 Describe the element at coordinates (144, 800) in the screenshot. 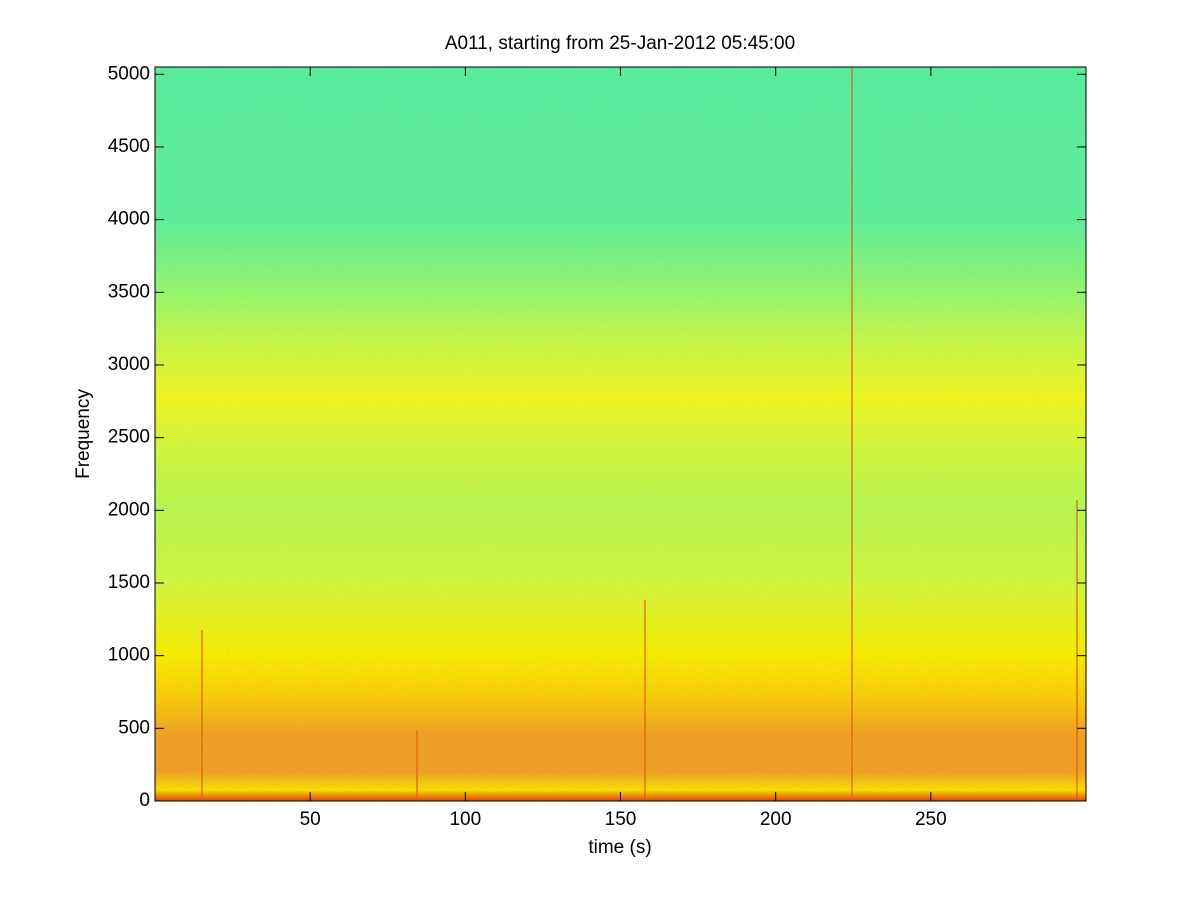

I see `y-tick-label: 0` at that location.